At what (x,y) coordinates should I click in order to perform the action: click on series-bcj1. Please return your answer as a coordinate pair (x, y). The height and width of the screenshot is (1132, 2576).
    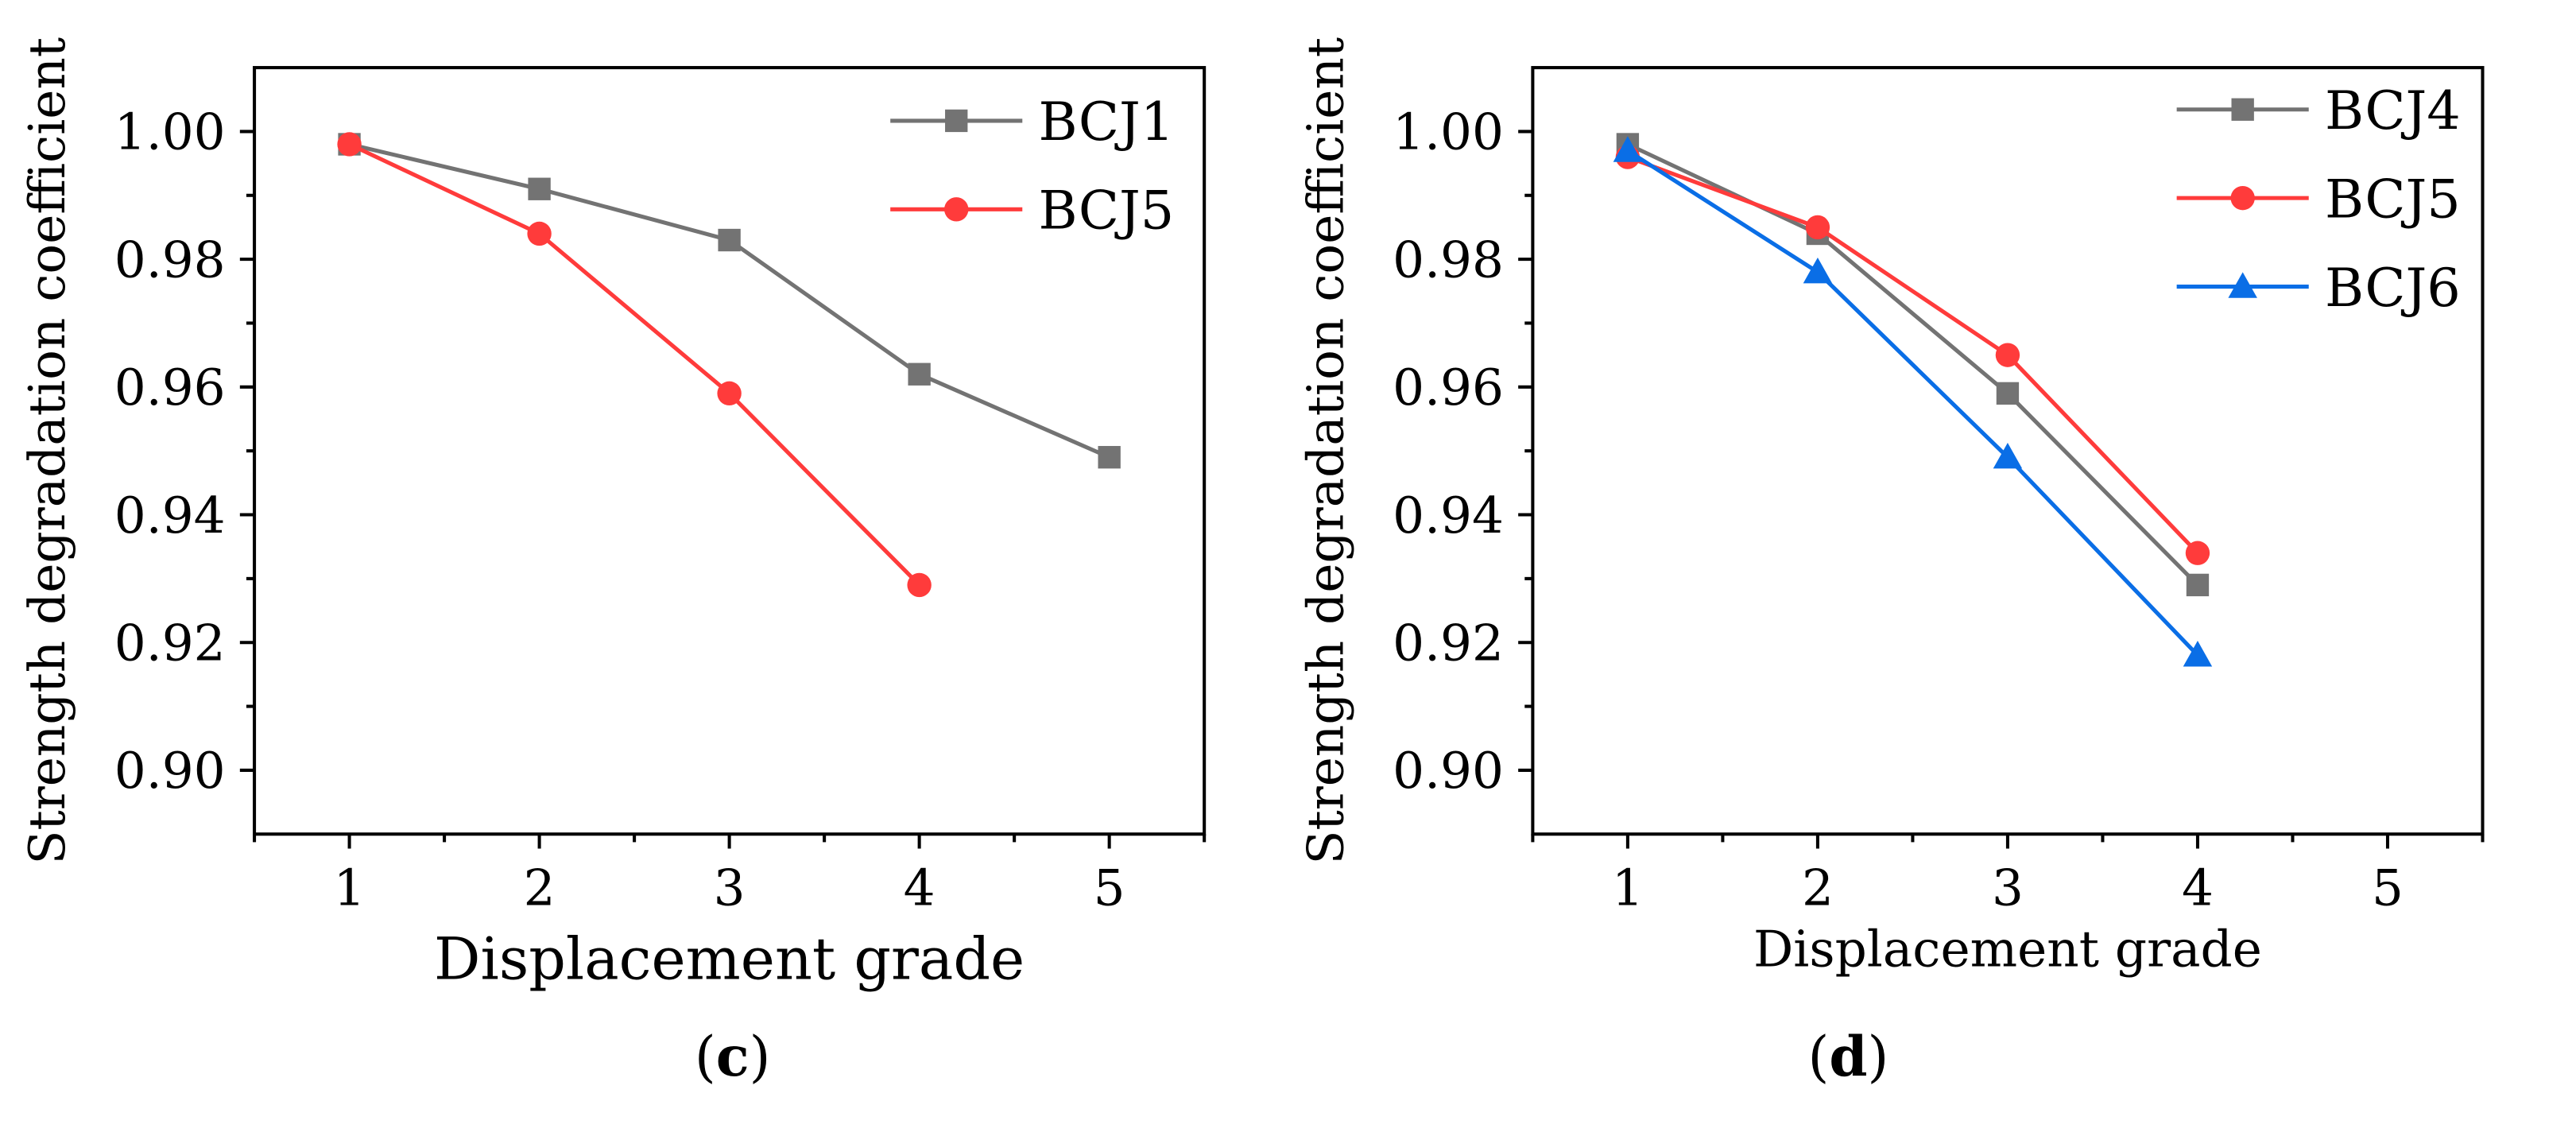
    Looking at the image, I should click on (729, 301).